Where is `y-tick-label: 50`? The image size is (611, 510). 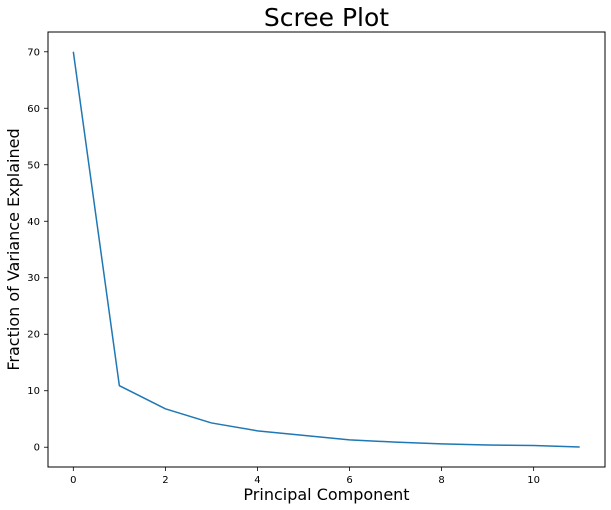 y-tick-label: 50 is located at coordinates (33, 165).